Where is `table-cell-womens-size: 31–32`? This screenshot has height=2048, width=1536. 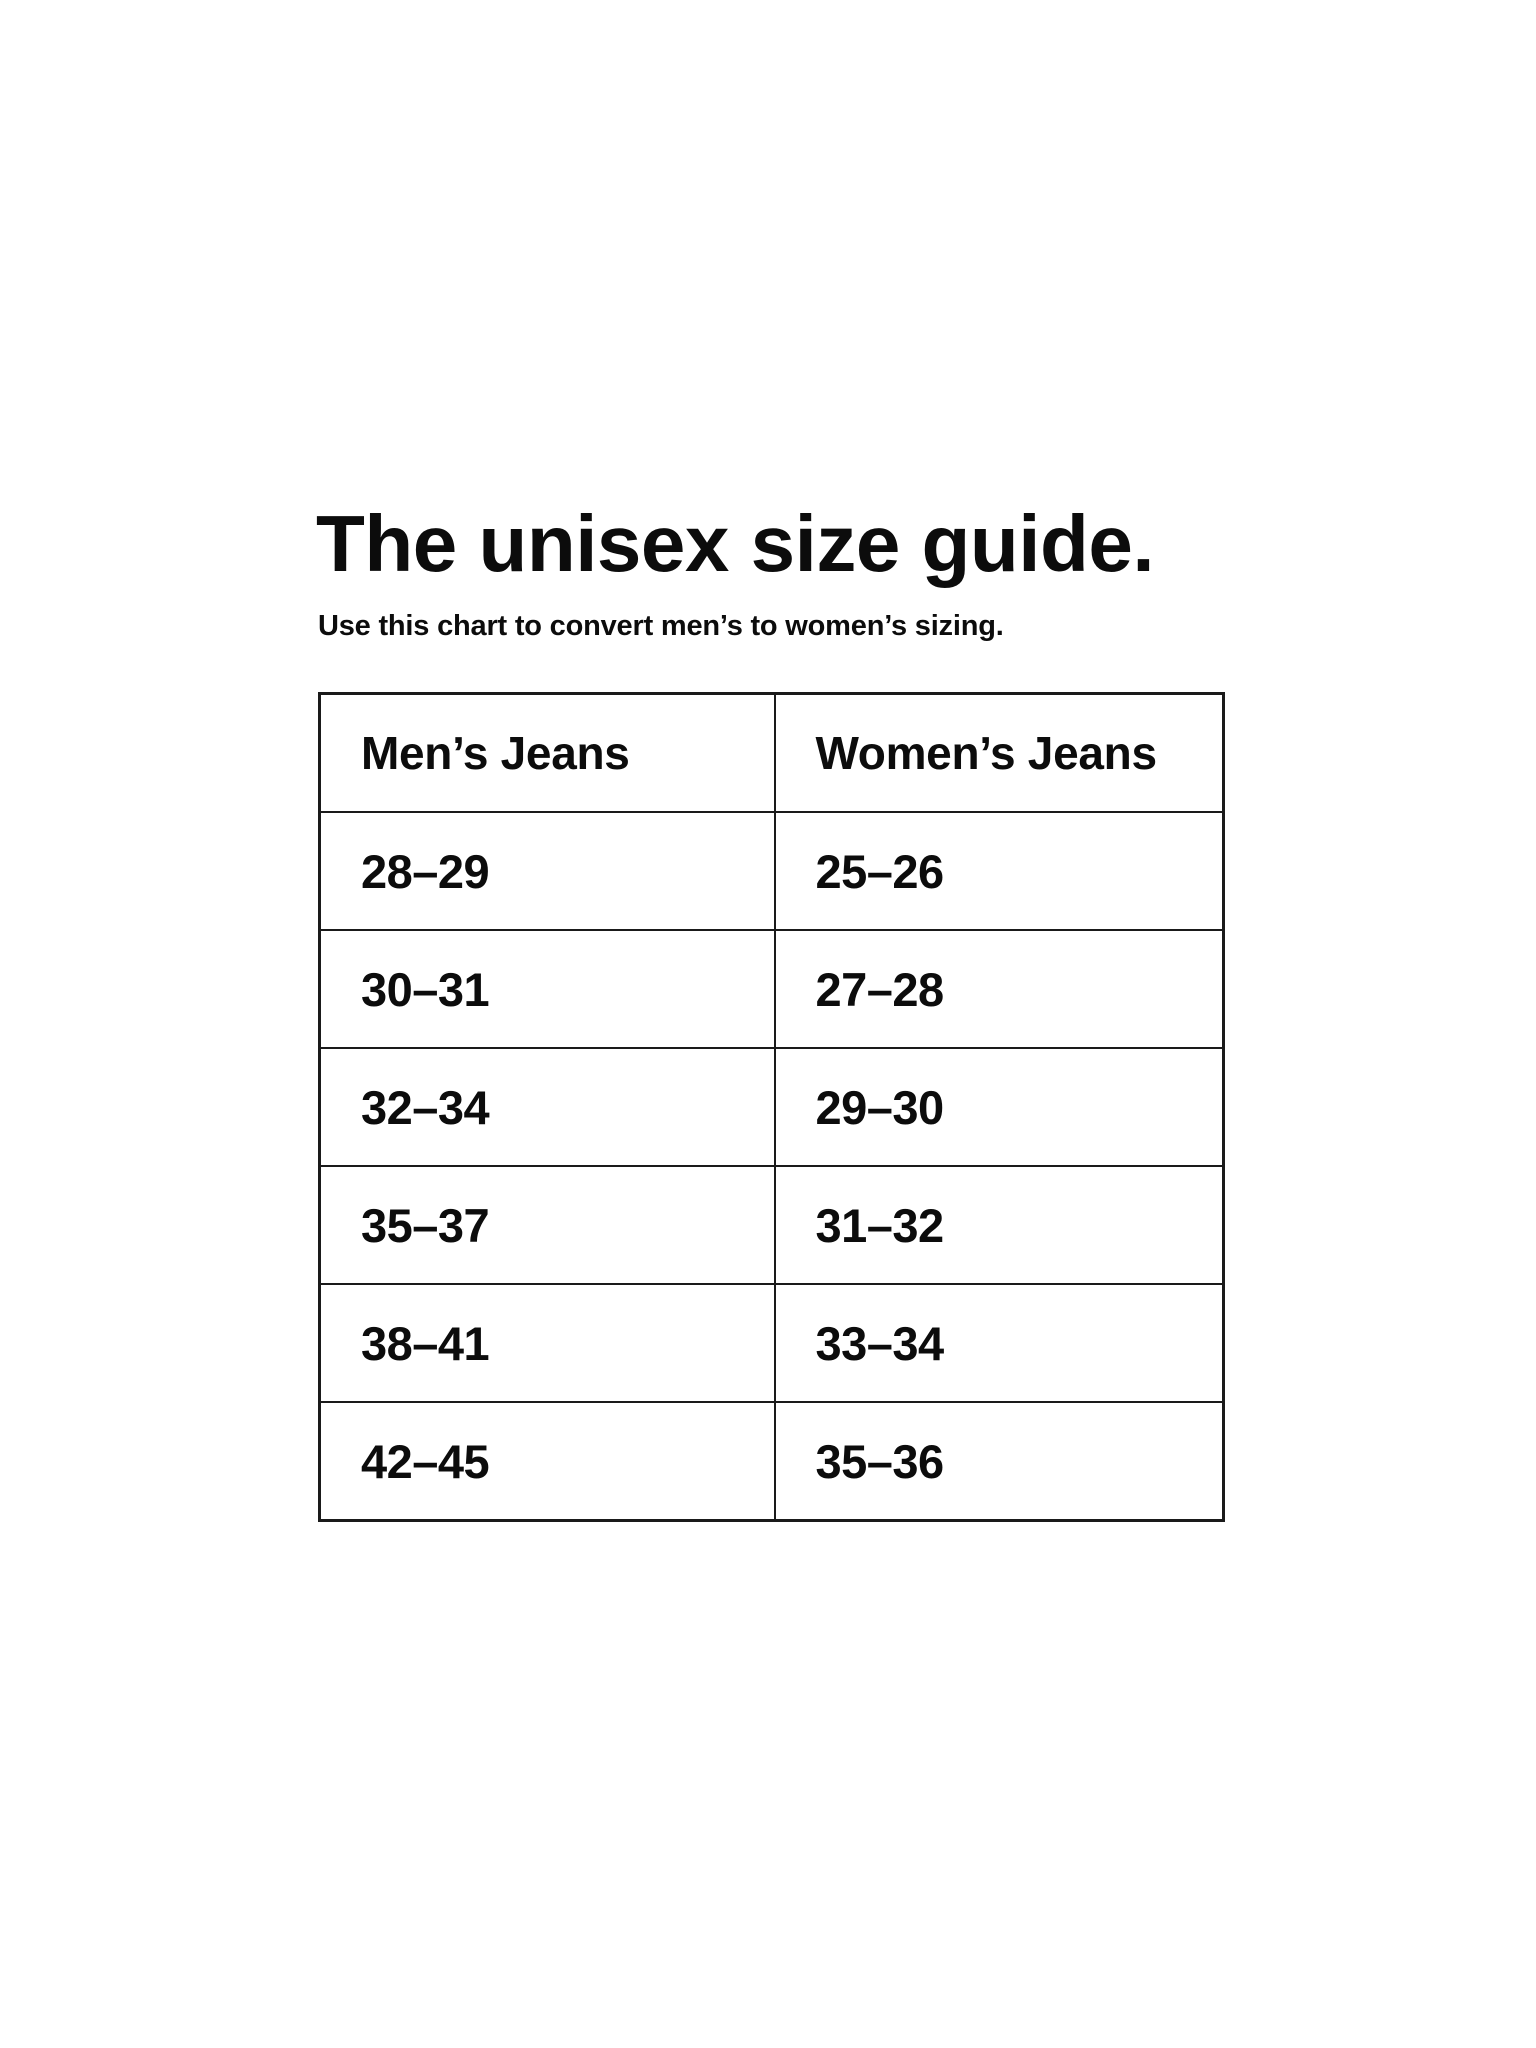
table-cell-womens-size: 31–32 is located at coordinates (999, 1225).